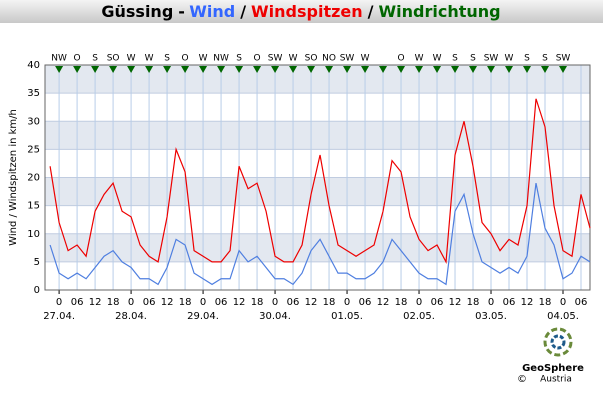 The width and height of the screenshot is (603, 400). I want to click on title-part: Güssing, so click(137, 11).